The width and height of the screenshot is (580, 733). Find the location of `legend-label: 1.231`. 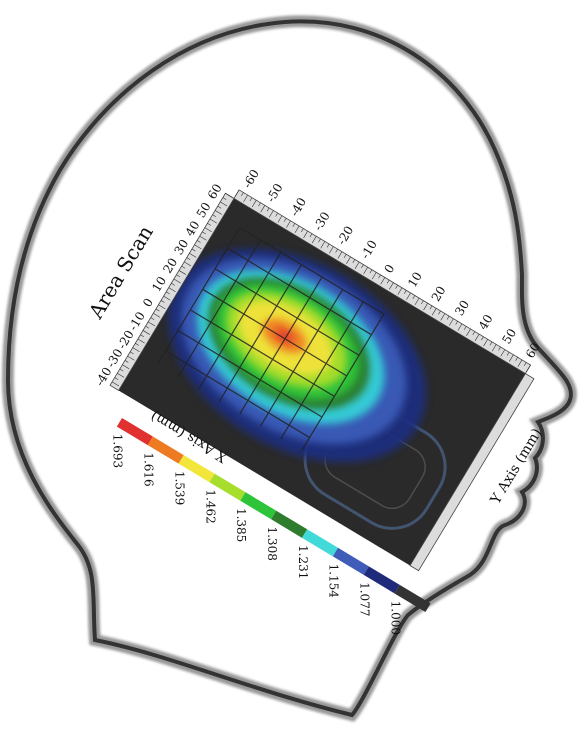

legend-label: 1.231 is located at coordinates (303, 562).